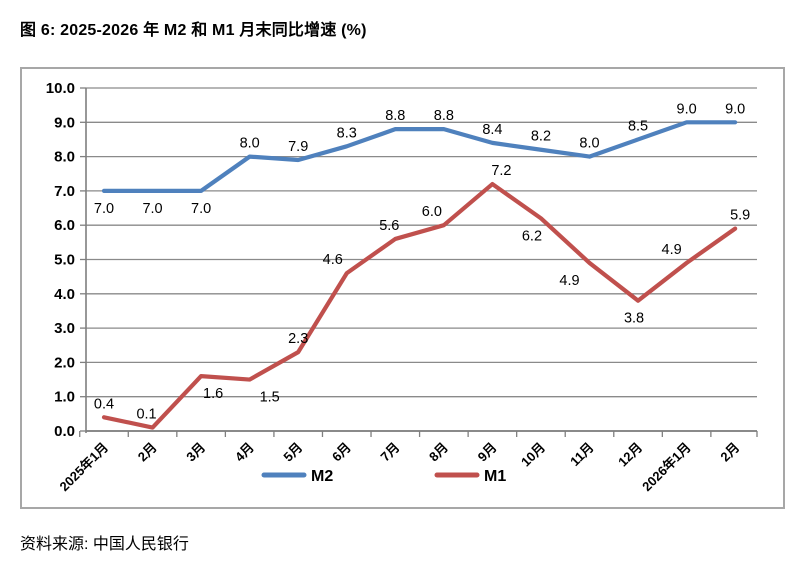 The width and height of the screenshot is (800, 571). Describe the element at coordinates (64, 157) in the screenshot. I see `y-axis-label: 8.0` at that location.